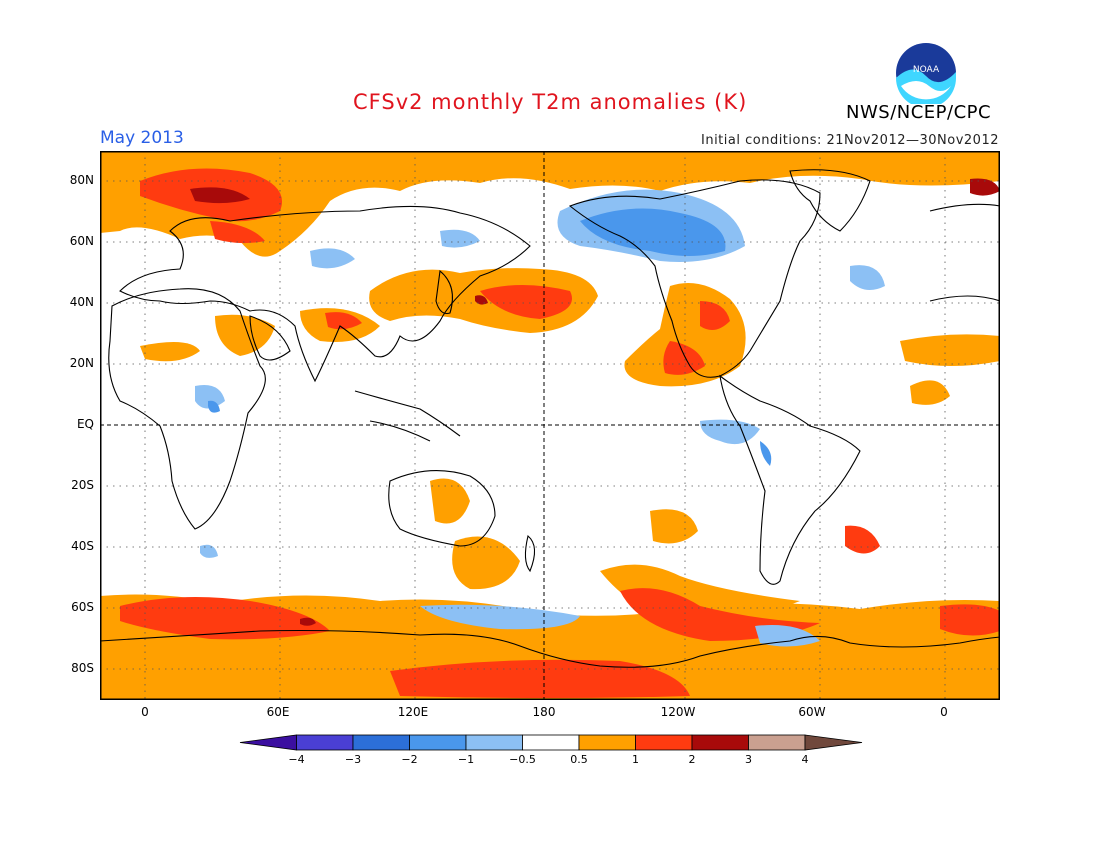  I want to click on legend-label: −0.5, so click(522, 759).